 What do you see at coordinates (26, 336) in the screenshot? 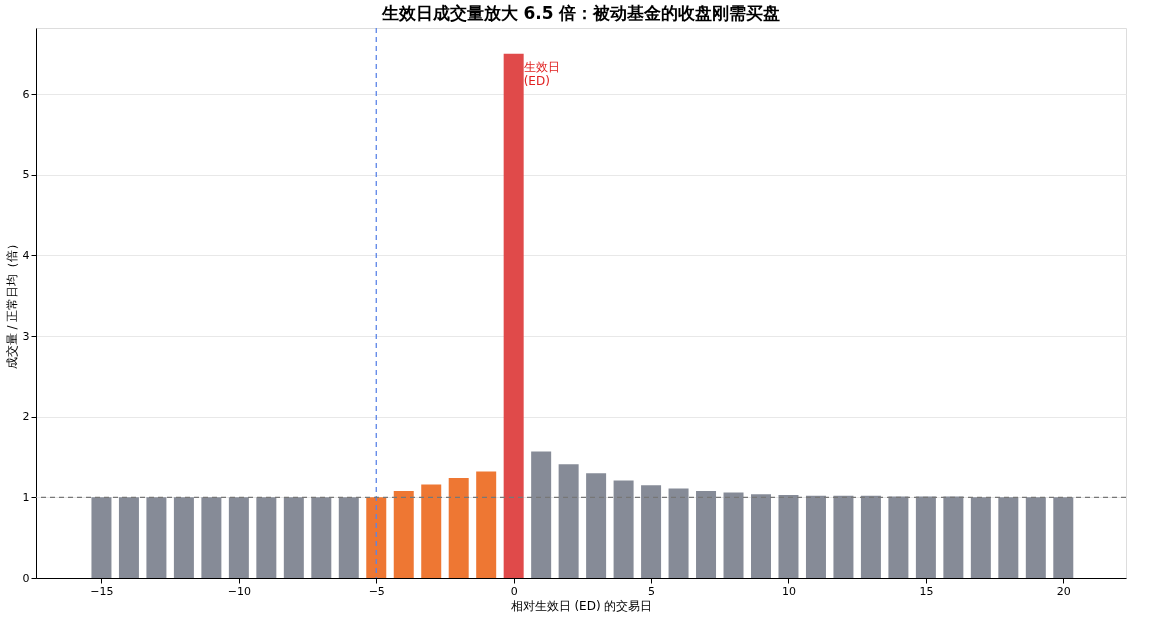
I see `y-tick-label: 3` at bounding box center [26, 336].